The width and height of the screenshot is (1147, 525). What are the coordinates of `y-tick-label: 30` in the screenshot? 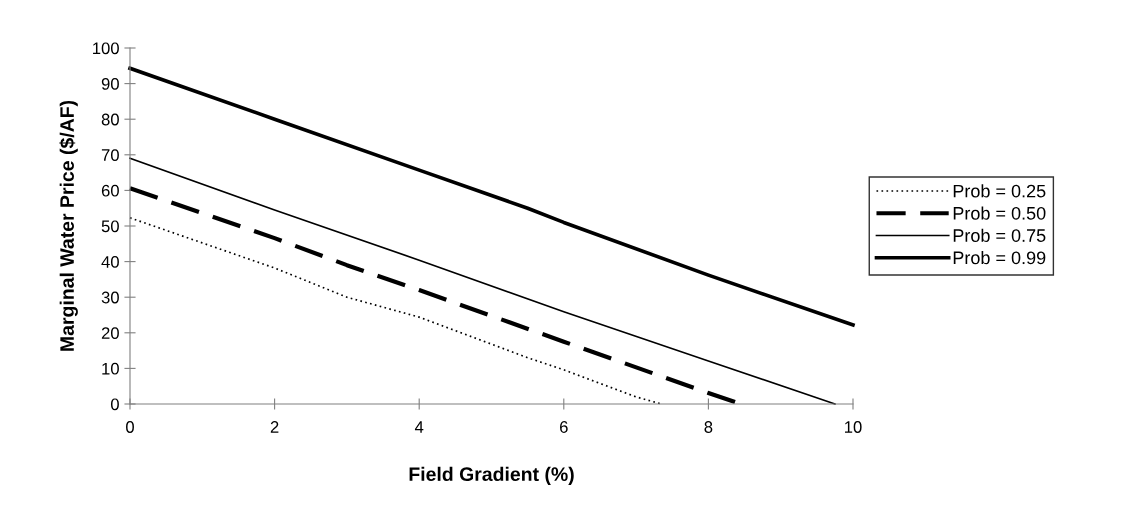 It's located at (110, 297).